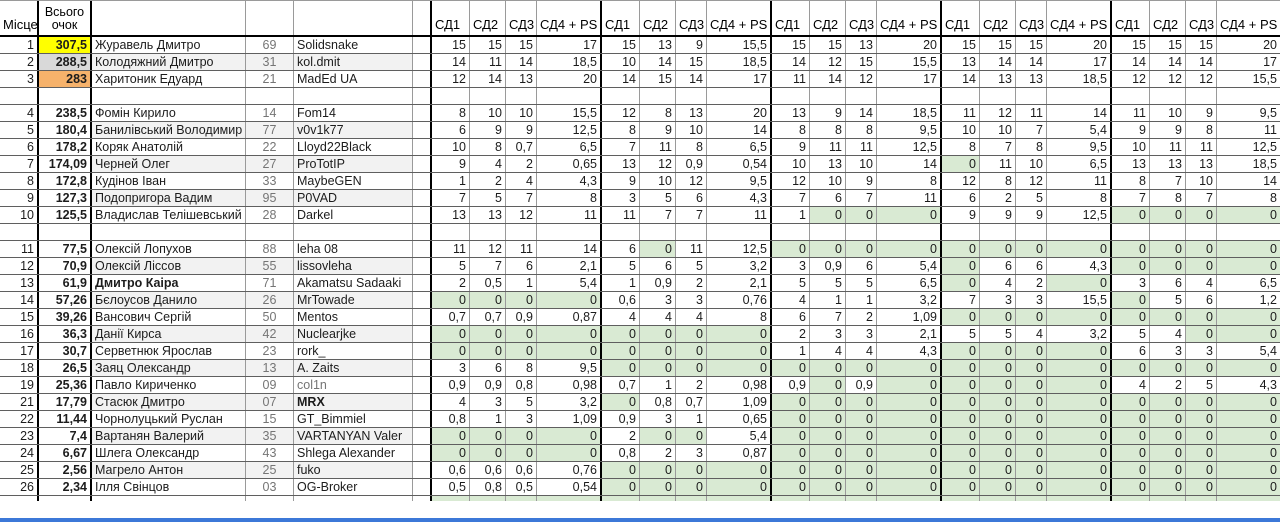 This screenshot has width=1280, height=522. What do you see at coordinates (738, 181) in the screenshot?
I see `score-cell: 9,5` at bounding box center [738, 181].